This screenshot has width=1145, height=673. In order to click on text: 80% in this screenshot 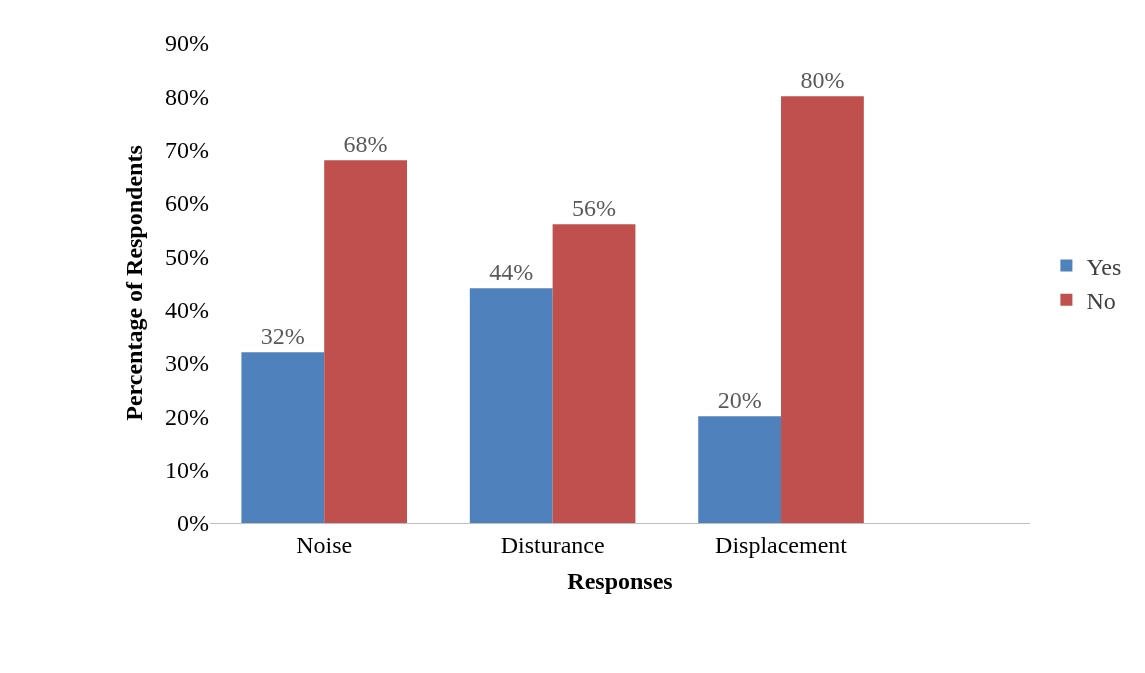, I will do `click(822, 80)`.